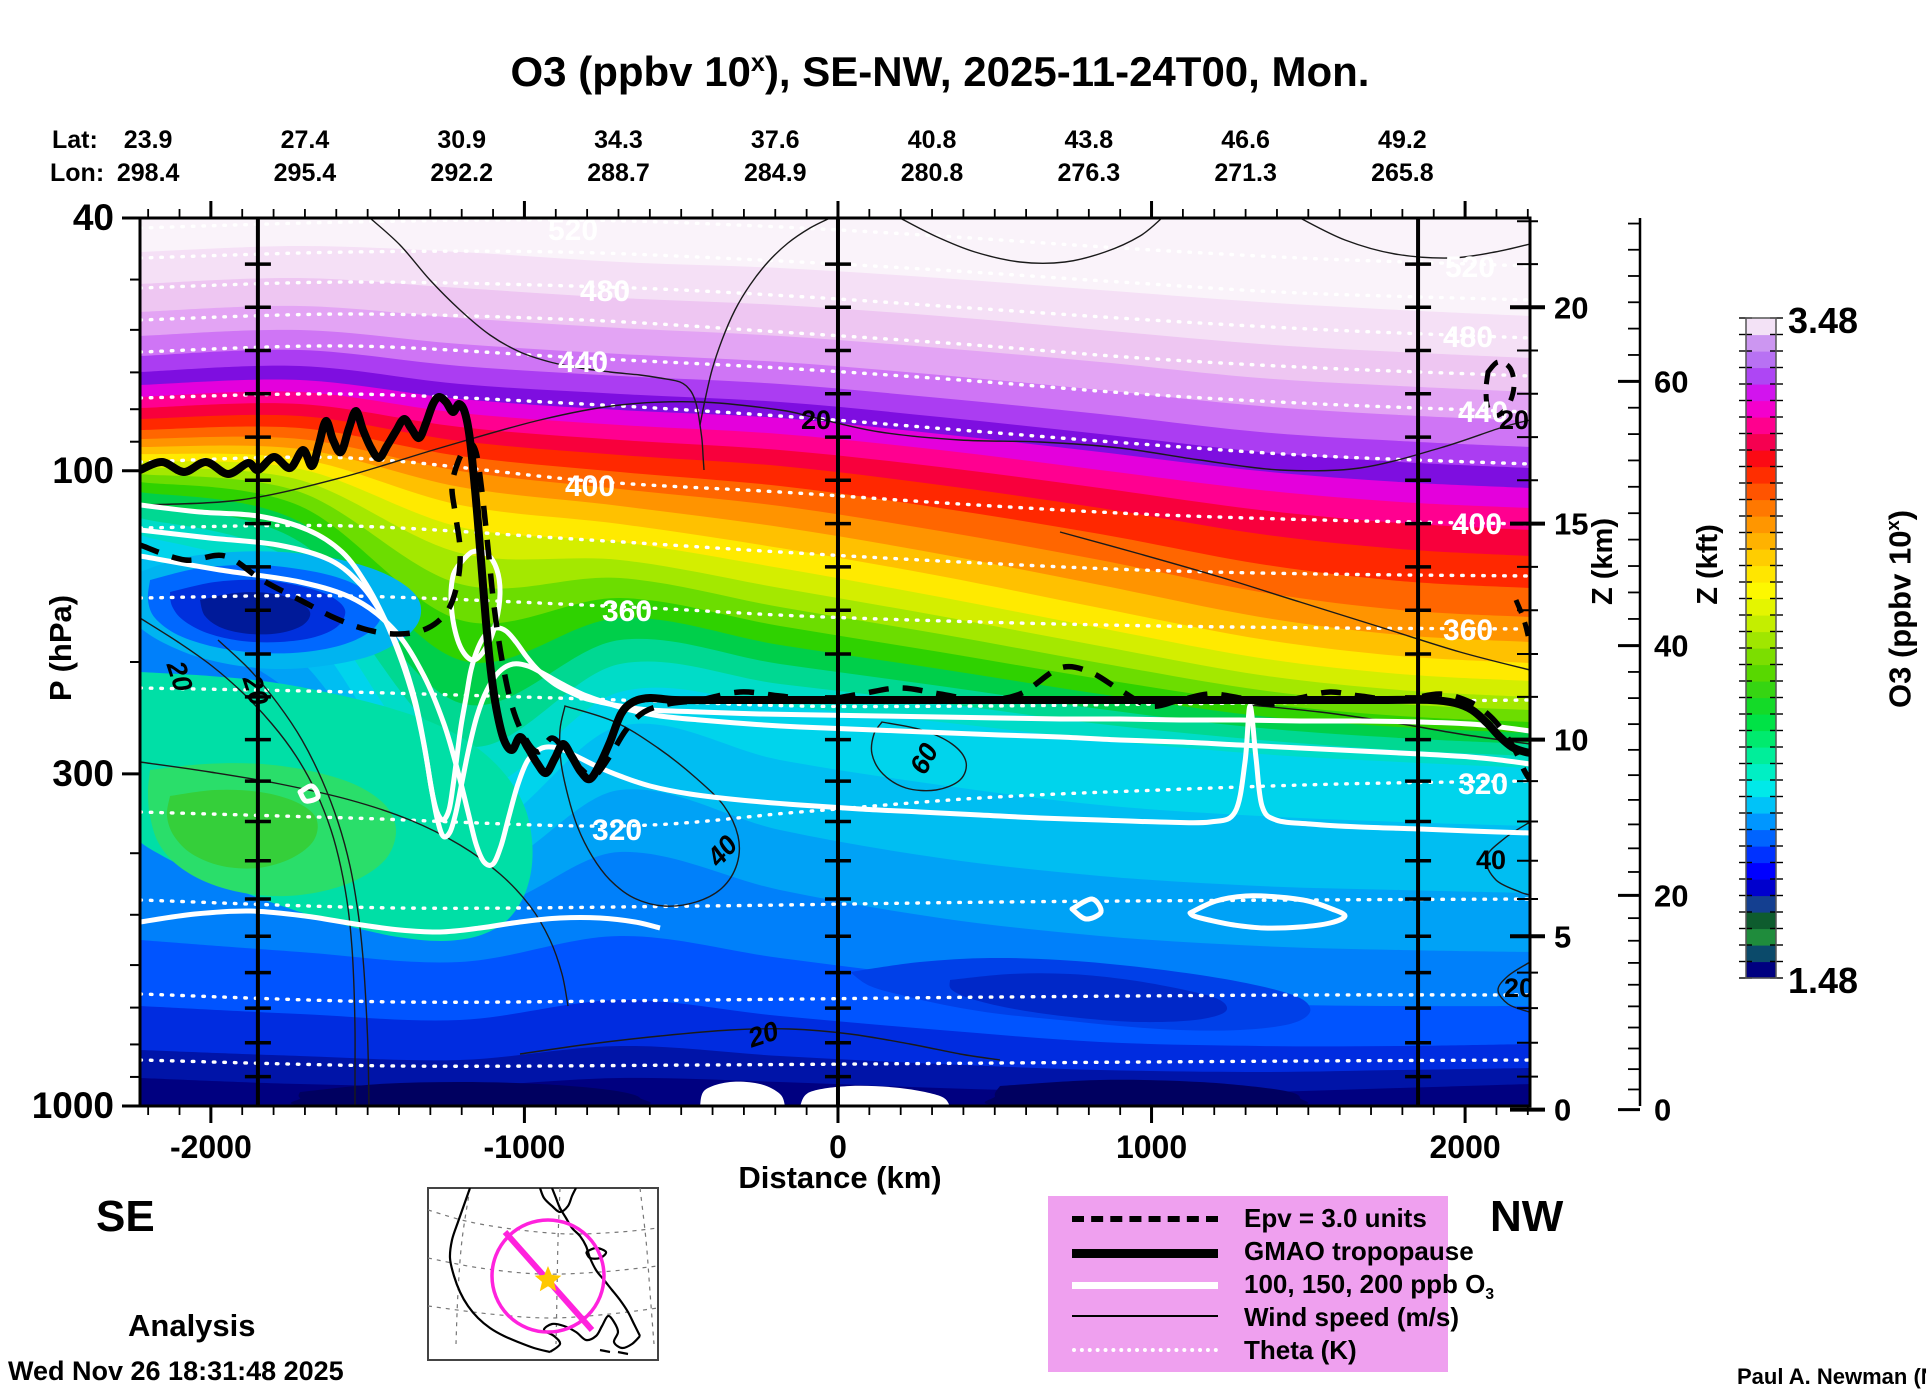  Describe the element at coordinates (305, 173) in the screenshot. I see `lon-value: 295.4` at that location.